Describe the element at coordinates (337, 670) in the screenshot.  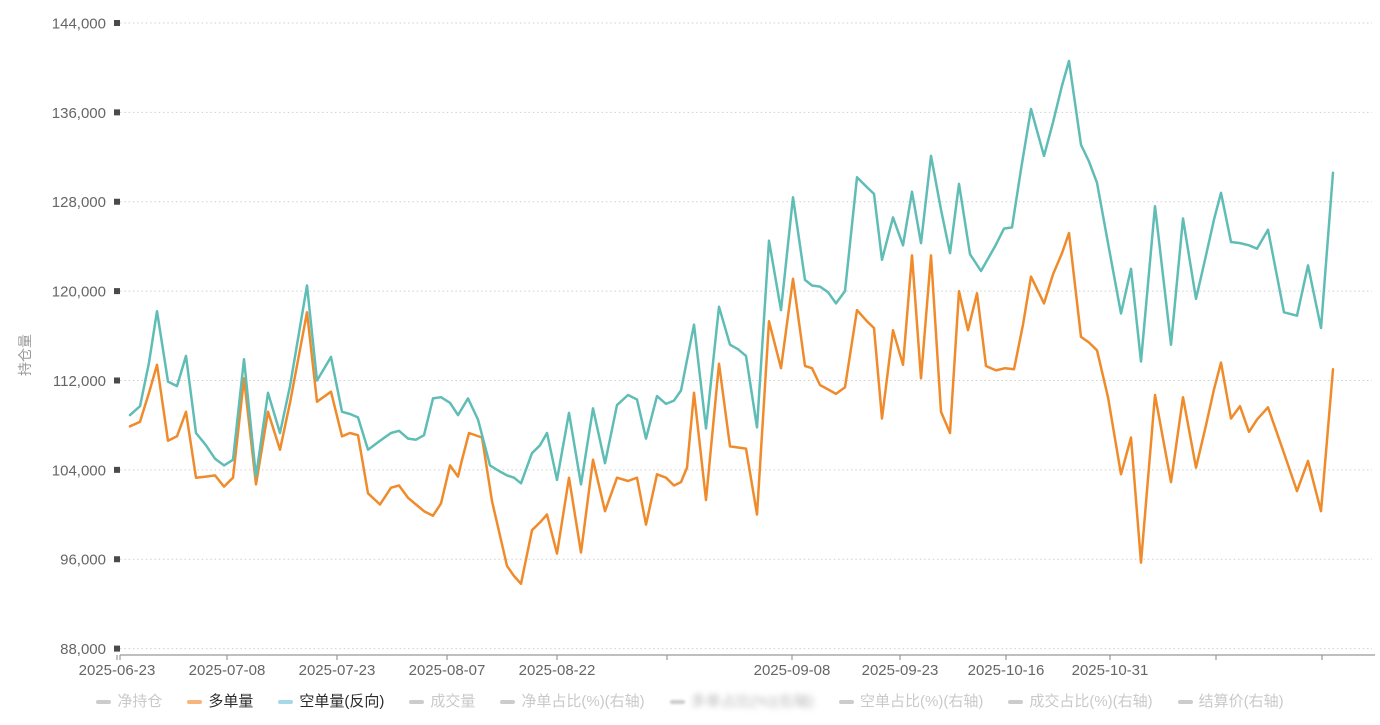
I see `x-tick-label: 2025-07-23` at that location.